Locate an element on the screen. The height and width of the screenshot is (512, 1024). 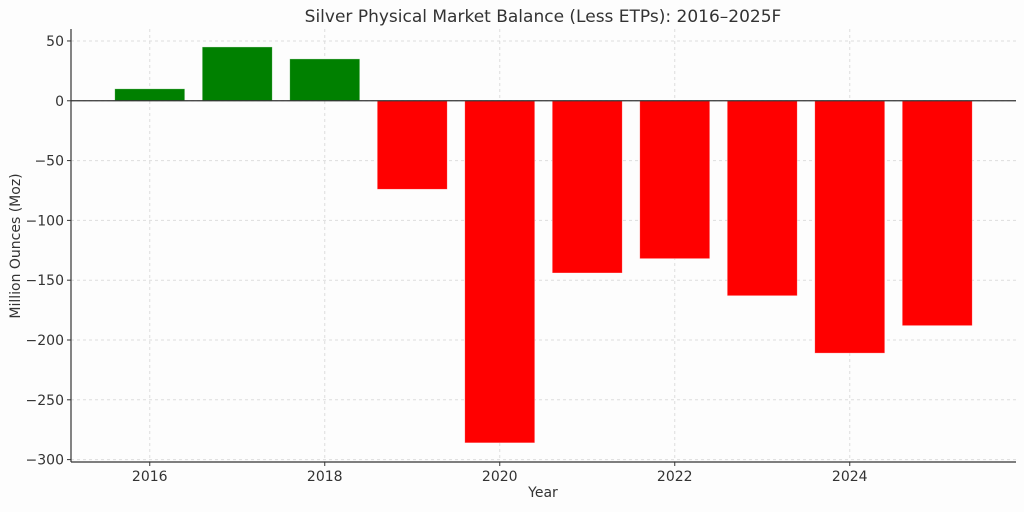
bar-2016 is located at coordinates (150, 95).